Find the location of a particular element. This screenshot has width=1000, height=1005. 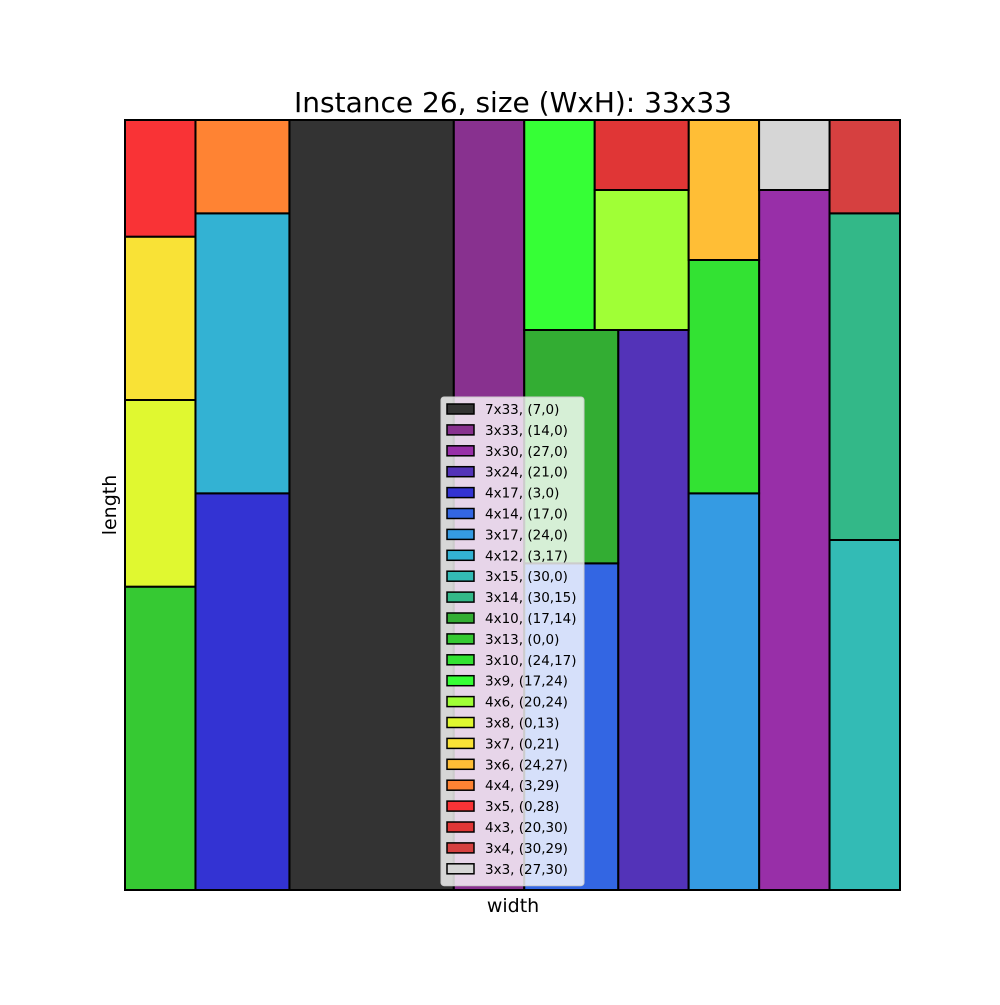

legend-label-0: 7x33, (7,0) is located at coordinates (522, 410).